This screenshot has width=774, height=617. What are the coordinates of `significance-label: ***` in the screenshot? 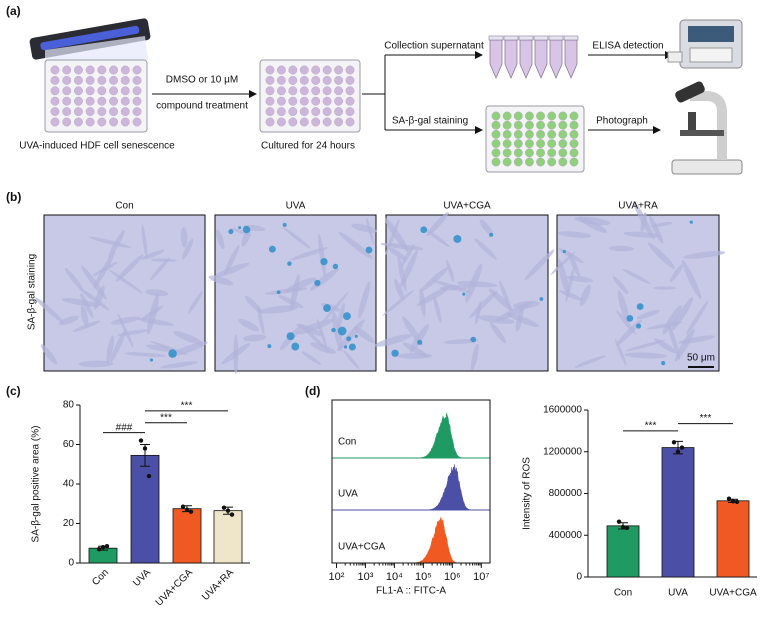 It's located at (706, 418).